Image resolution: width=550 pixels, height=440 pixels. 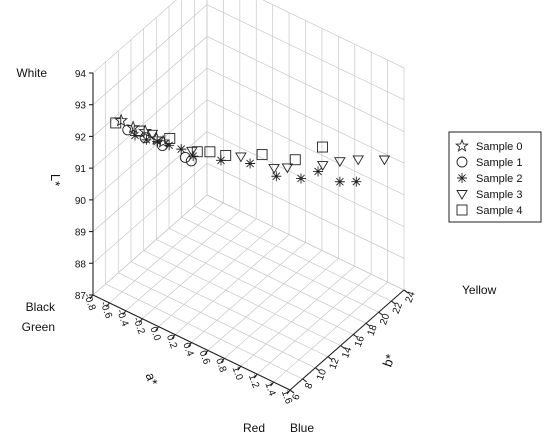 What do you see at coordinates (81, 74) in the screenshot?
I see `L-tick-label: 94` at bounding box center [81, 74].